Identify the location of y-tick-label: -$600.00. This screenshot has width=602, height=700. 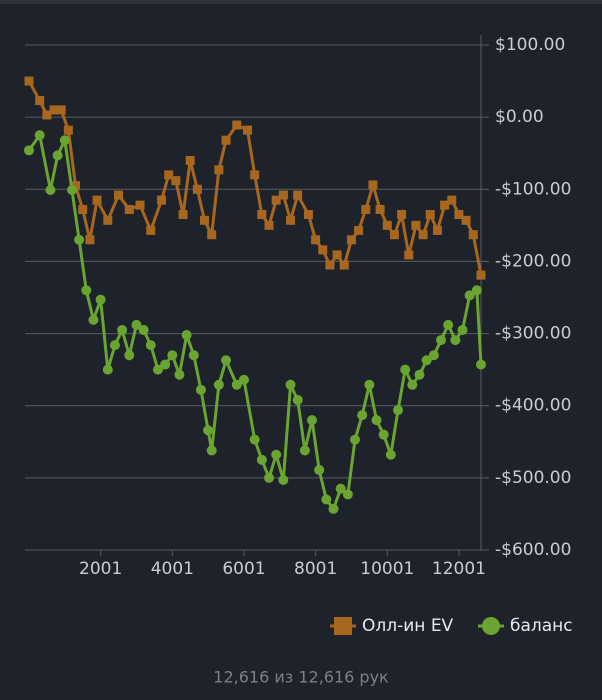
(533, 550).